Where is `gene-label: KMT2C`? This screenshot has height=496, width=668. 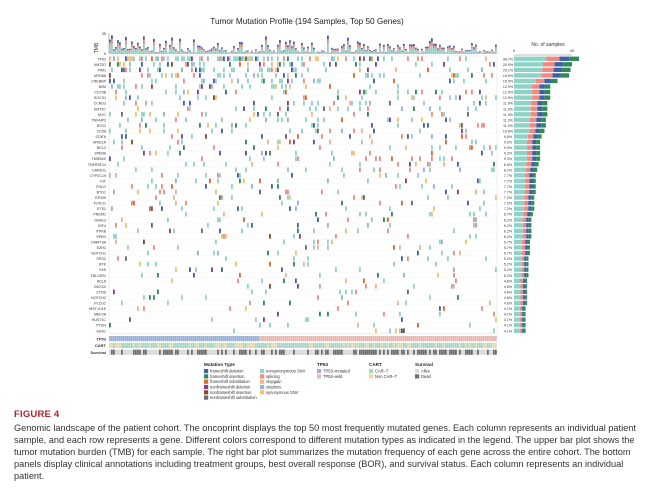
gene-label: KMT2C is located at coordinates (100, 109).